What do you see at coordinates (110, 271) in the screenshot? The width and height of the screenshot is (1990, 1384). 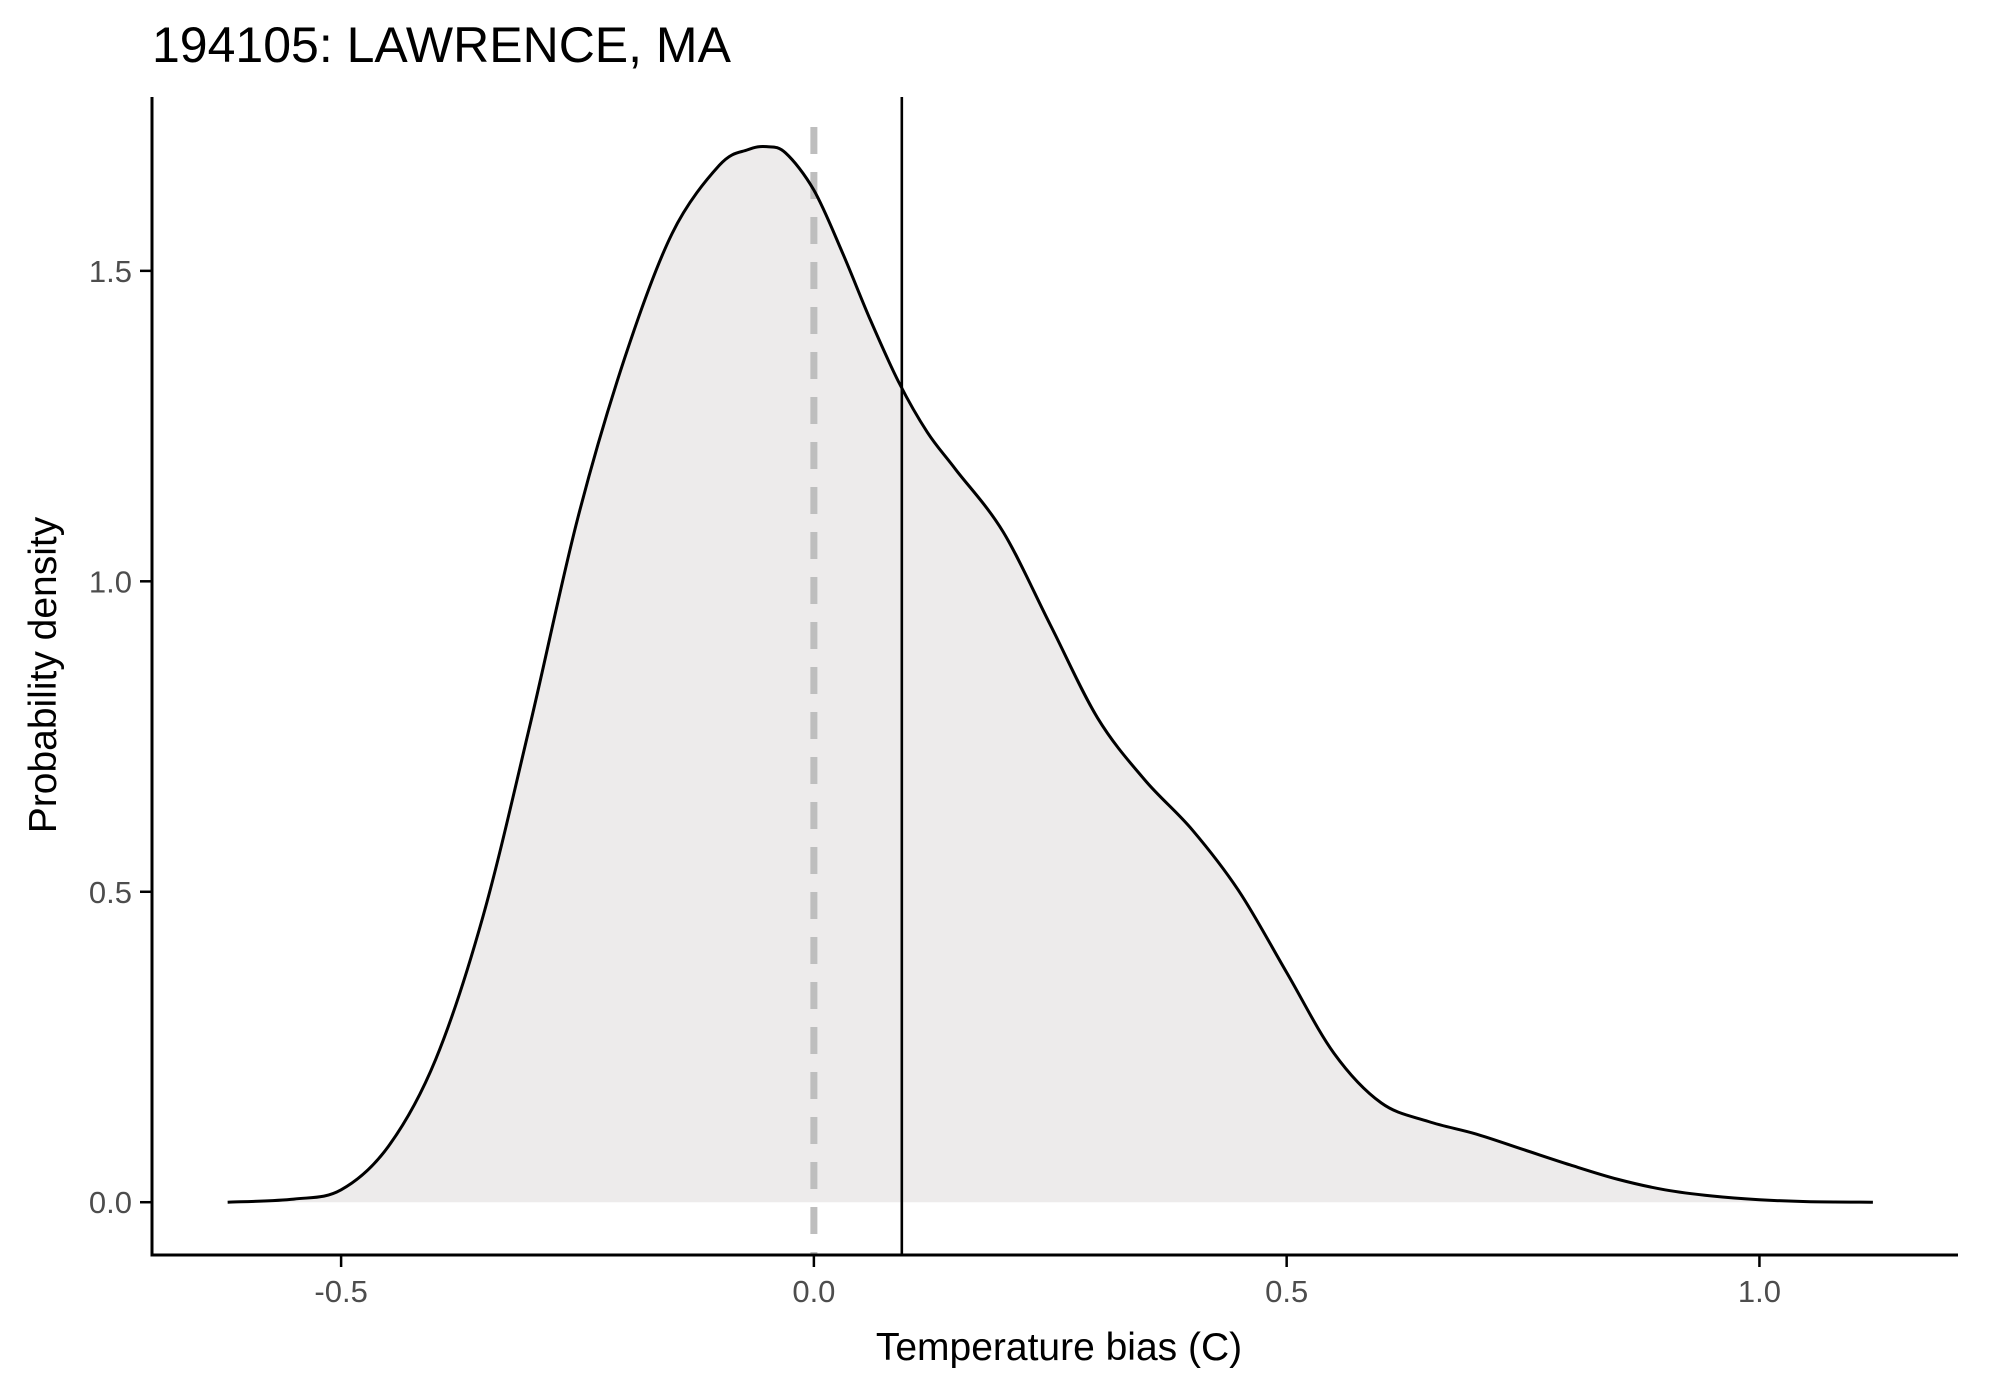 I see `y-tick-label: 1.5` at bounding box center [110, 271].